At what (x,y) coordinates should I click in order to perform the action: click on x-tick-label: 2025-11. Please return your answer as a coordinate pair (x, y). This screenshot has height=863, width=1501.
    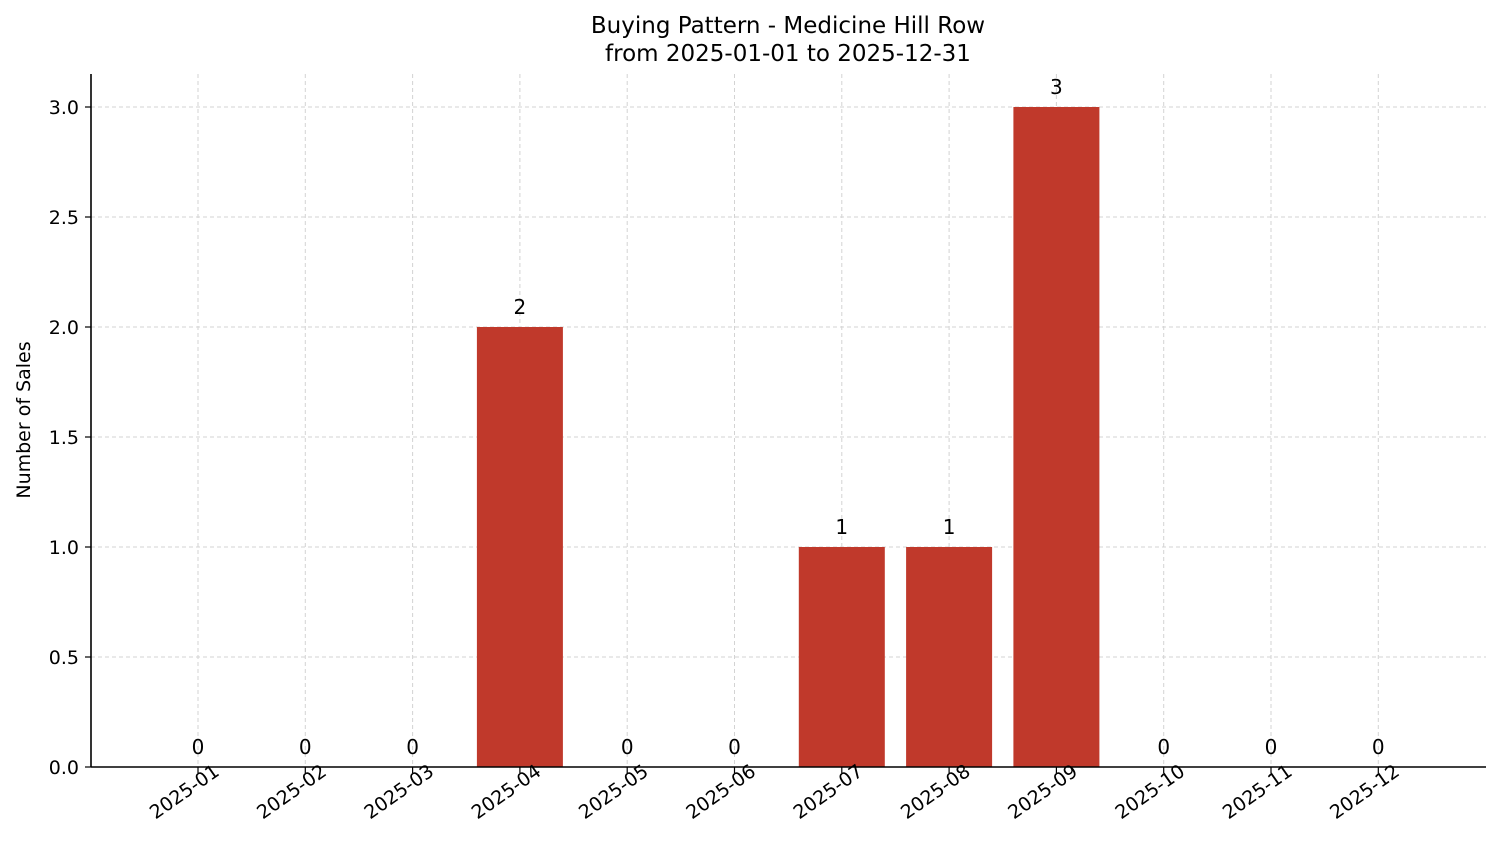
    Looking at the image, I should click on (1258, 792).